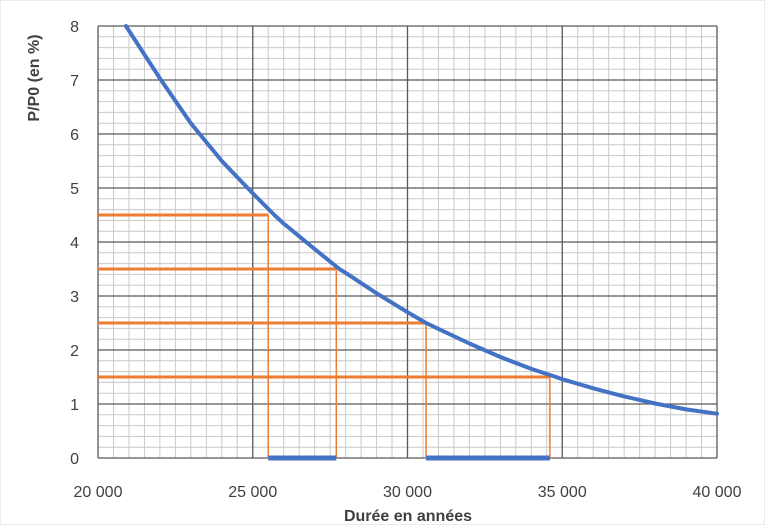  Describe the element at coordinates (34, 77) in the screenshot. I see `y-axis-title: P/P0 (en %)` at that location.